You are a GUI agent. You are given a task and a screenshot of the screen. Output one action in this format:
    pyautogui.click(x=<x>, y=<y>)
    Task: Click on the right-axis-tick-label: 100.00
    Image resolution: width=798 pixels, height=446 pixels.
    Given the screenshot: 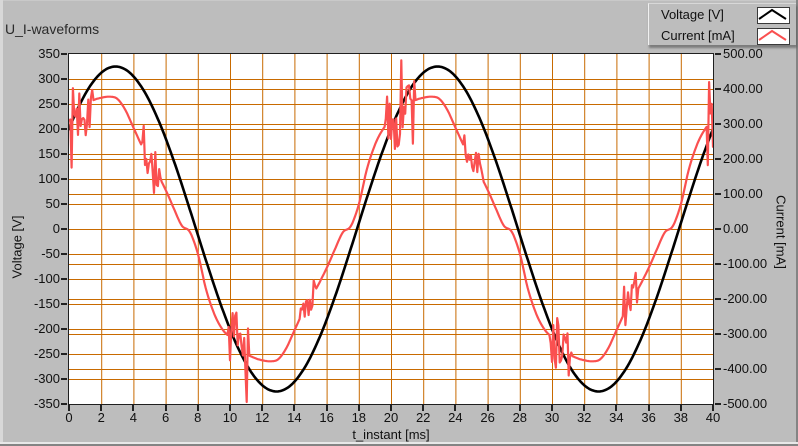 What is the action you would take?
    pyautogui.click(x=743, y=193)
    